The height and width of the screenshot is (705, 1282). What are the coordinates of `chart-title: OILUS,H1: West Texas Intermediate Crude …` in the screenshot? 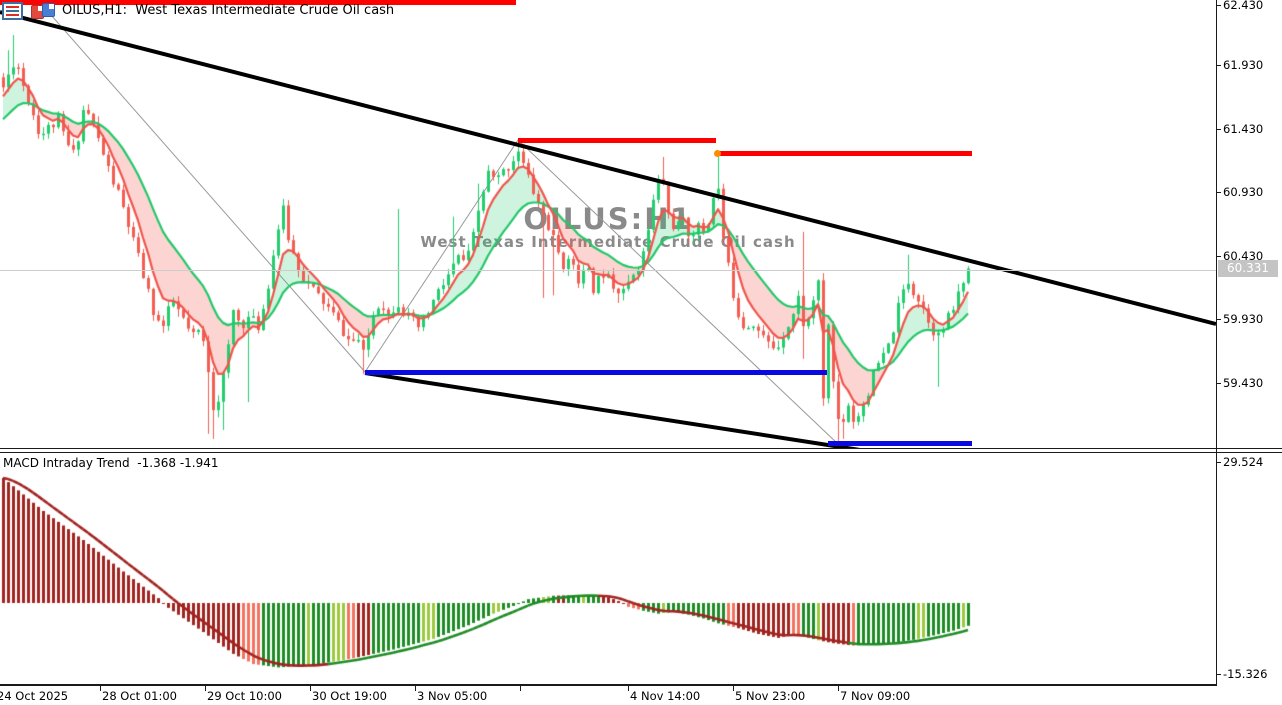 It's located at (228, 10).